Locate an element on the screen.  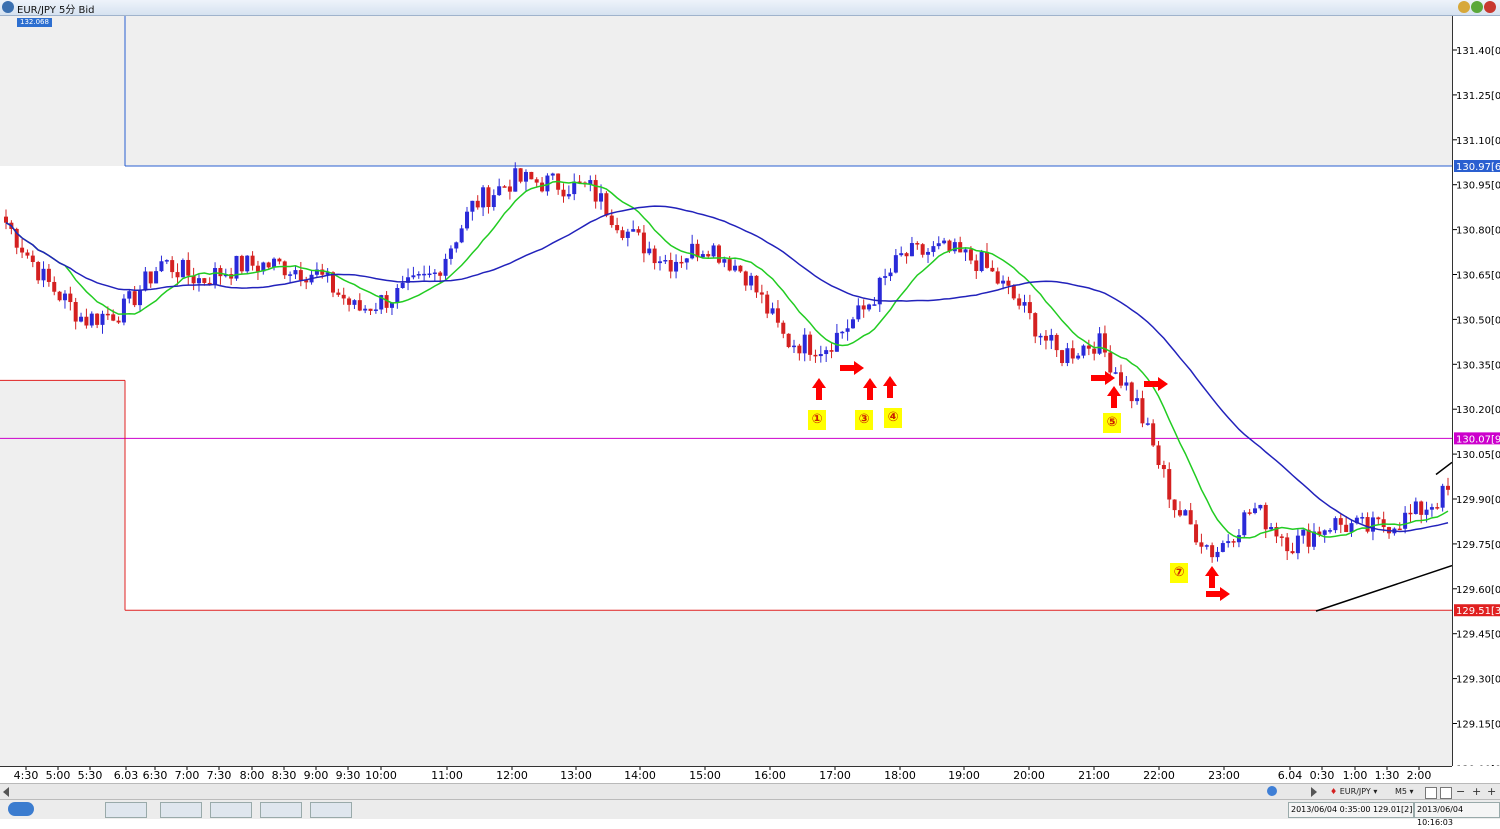
time-label: 20:00 is located at coordinates (1029, 775).